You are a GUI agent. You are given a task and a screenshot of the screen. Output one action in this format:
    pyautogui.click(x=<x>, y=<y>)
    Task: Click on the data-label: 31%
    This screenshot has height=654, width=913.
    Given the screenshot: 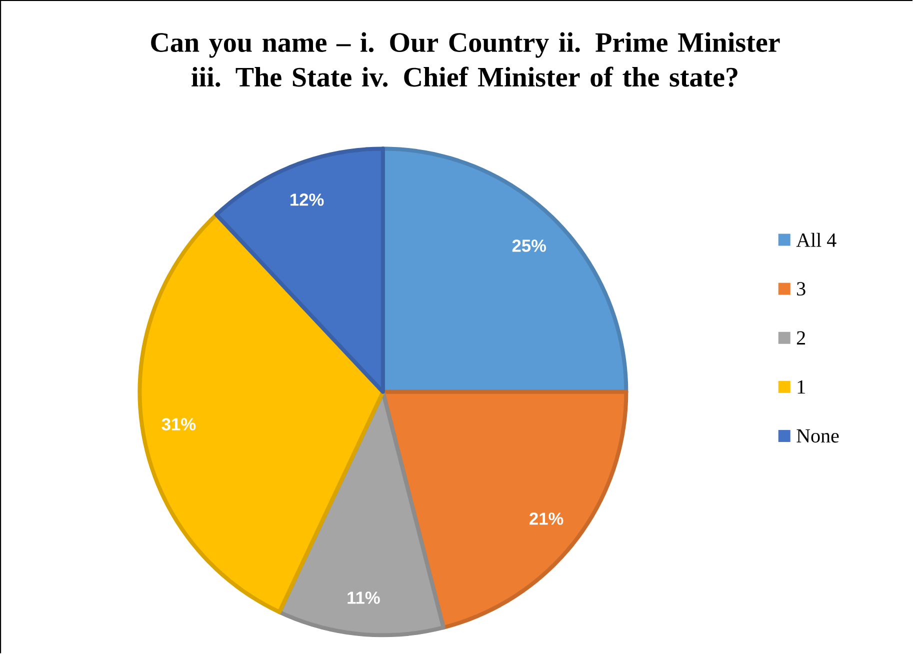 What is the action you would take?
    pyautogui.click(x=179, y=424)
    